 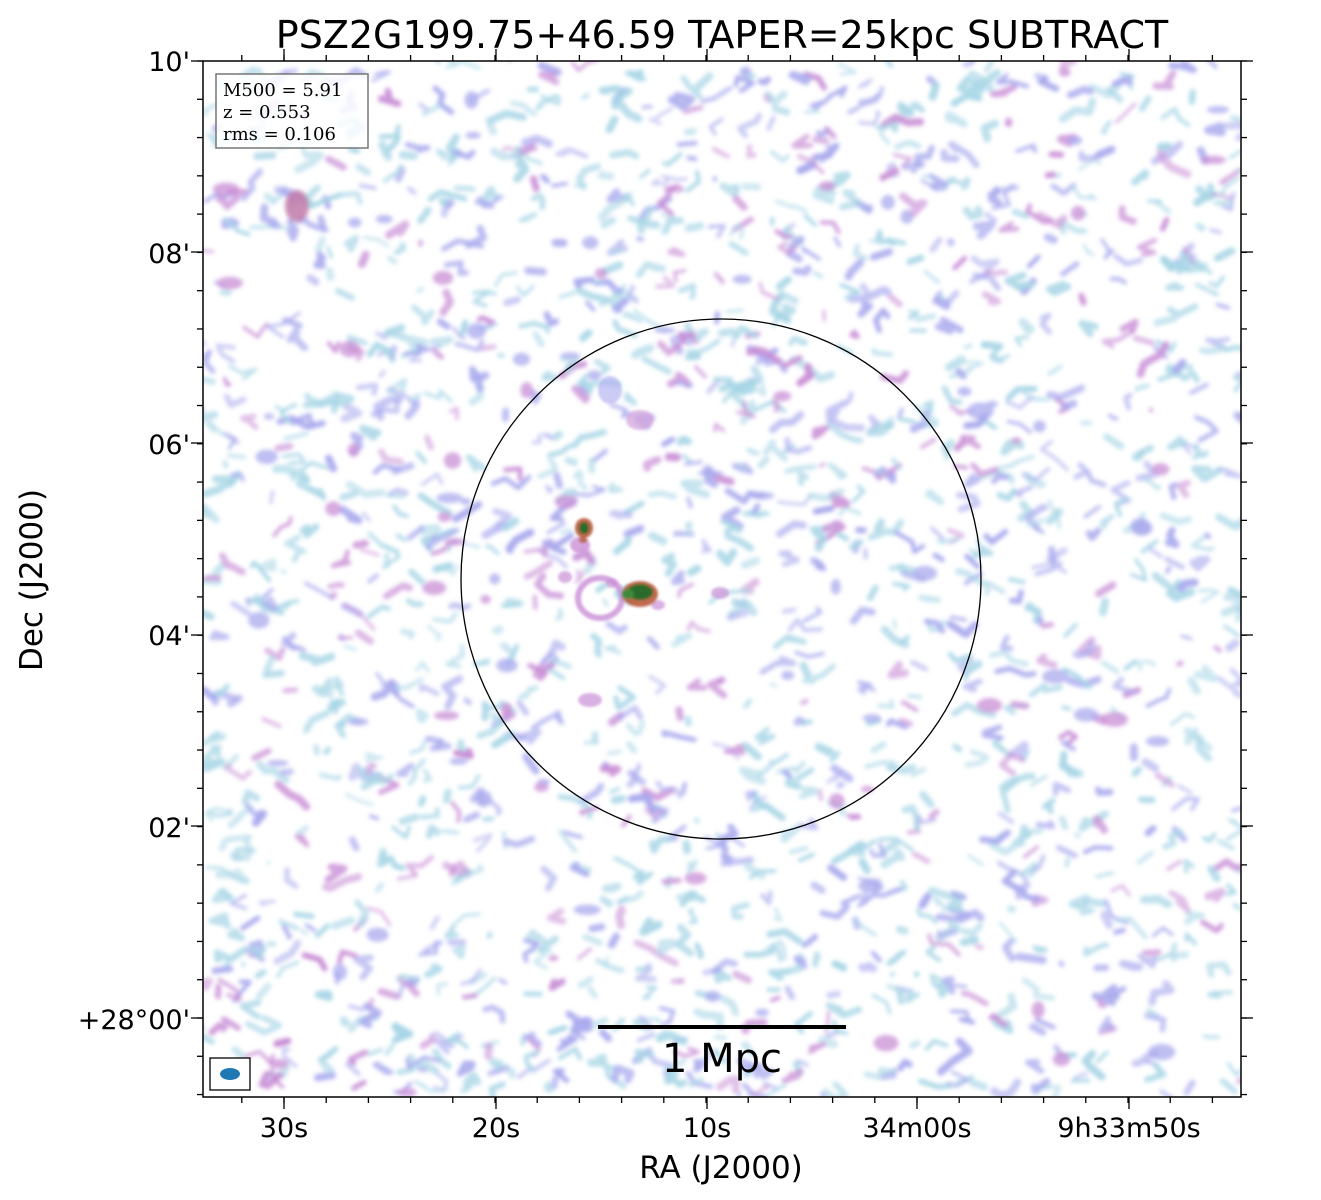 What do you see at coordinates (496, 1128) in the screenshot?
I see `x-tick-label: 20s` at bounding box center [496, 1128].